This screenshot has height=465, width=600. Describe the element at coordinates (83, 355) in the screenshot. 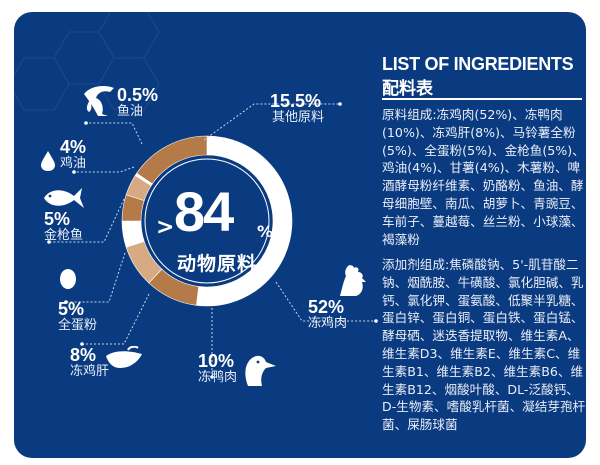

I see `chicken-liver-value: 8%` at that location.